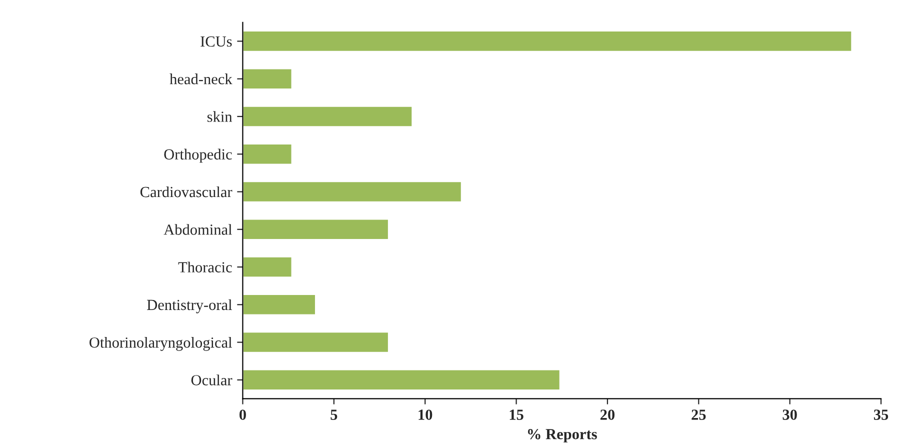 This screenshot has height=448, width=899. Describe the element at coordinates (607, 415) in the screenshot. I see `x-tick-label: 20` at that location.